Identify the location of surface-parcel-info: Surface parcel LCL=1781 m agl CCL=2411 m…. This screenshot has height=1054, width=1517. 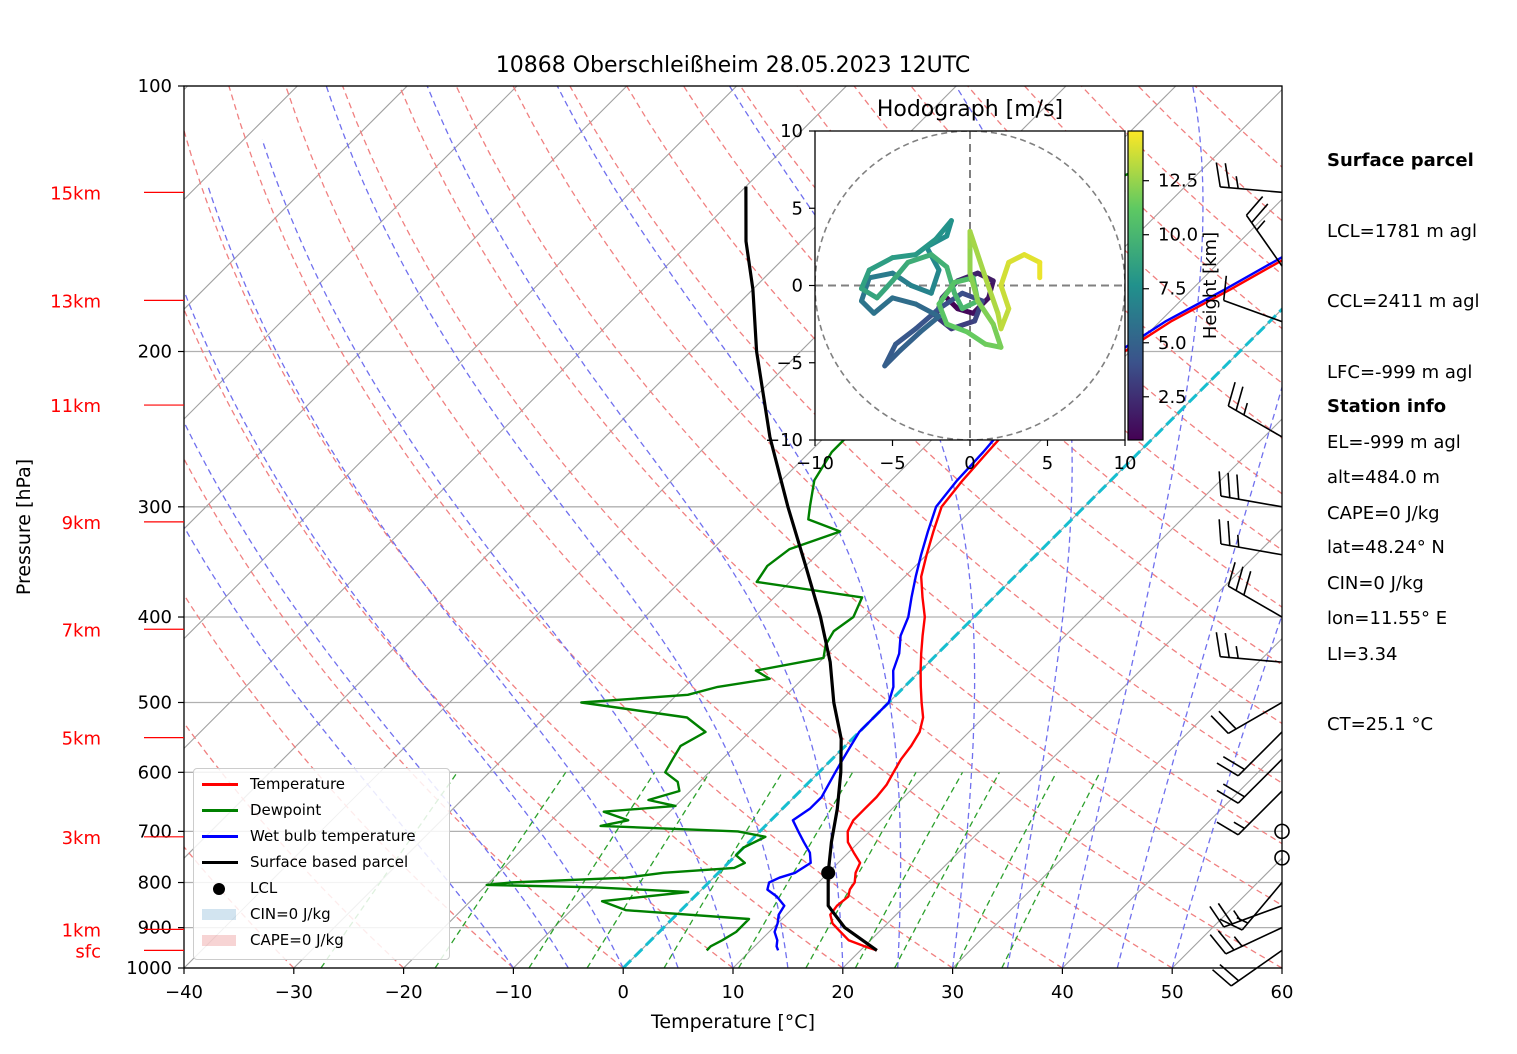
(1403, 431).